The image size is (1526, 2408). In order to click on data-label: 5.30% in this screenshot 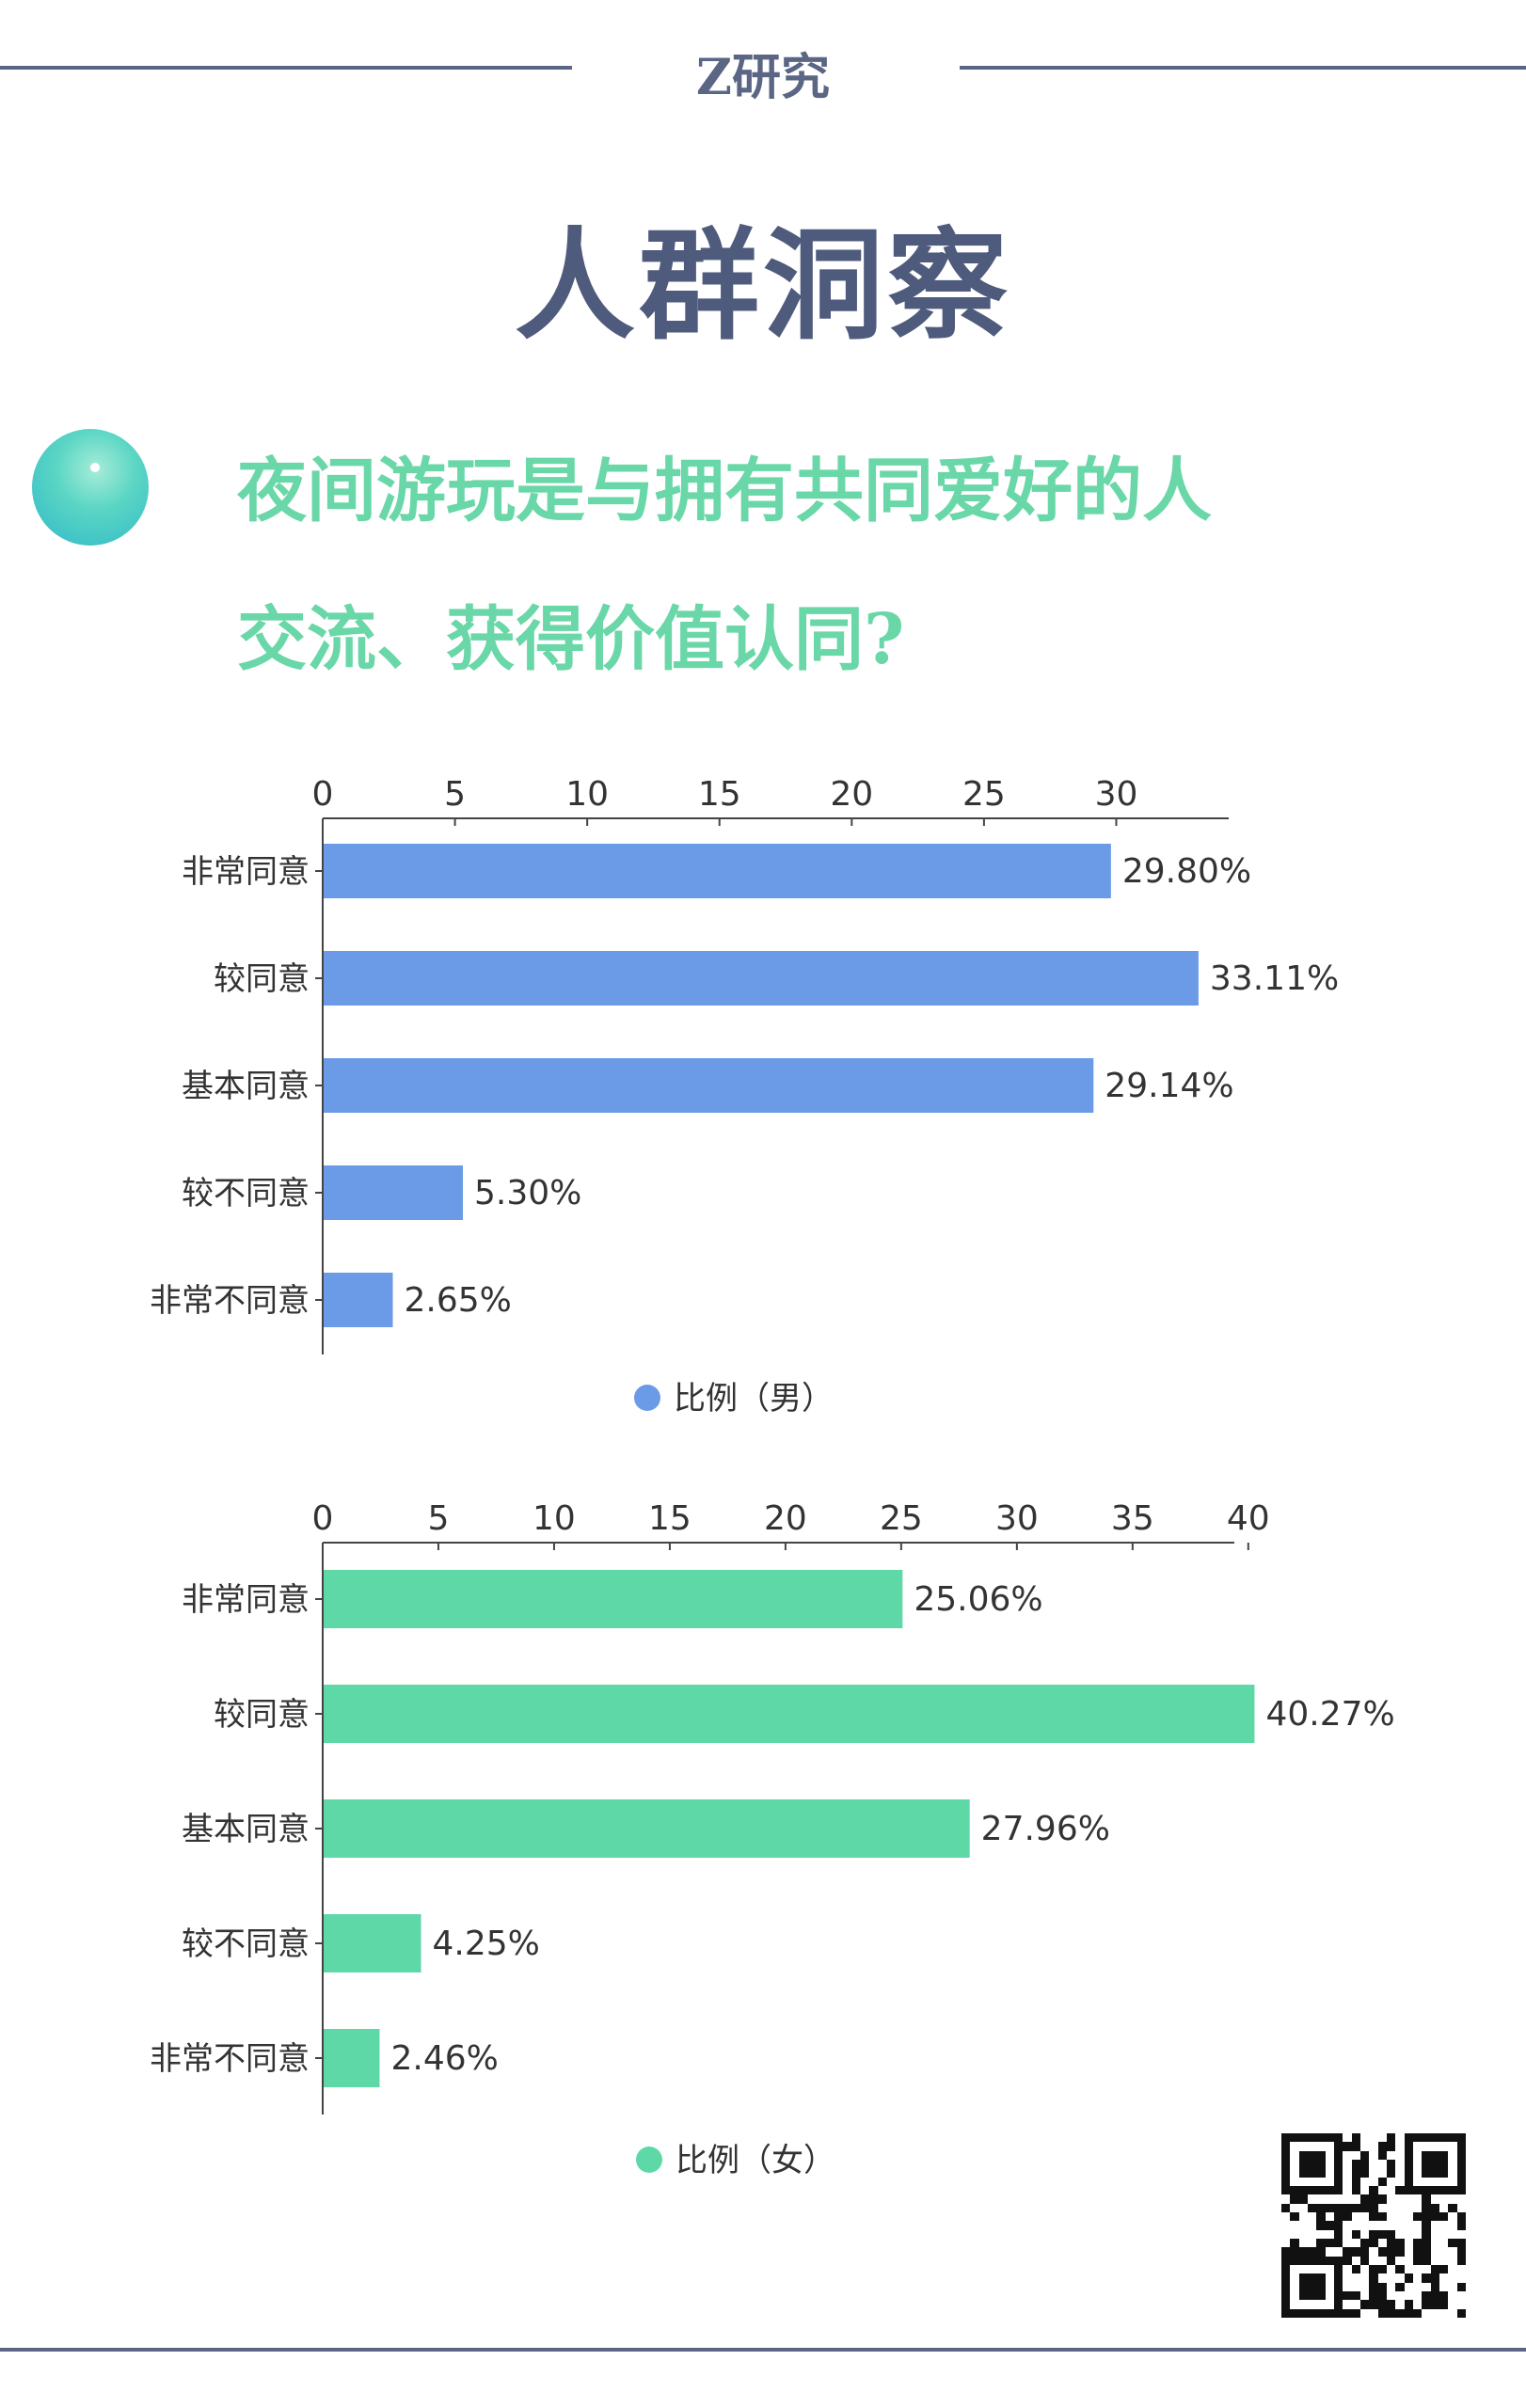, I will do `click(527, 1193)`.